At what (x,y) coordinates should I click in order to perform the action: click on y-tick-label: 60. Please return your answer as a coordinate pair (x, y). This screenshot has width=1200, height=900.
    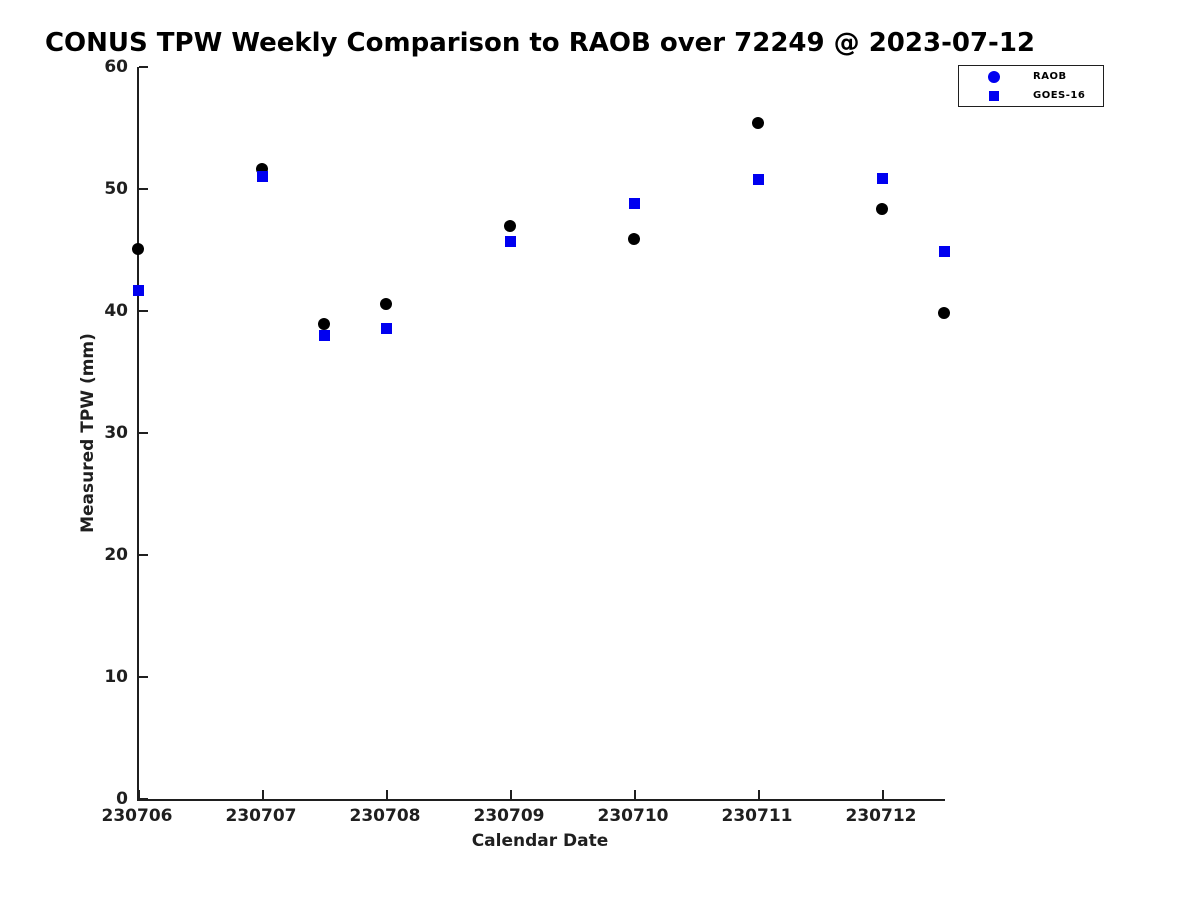
    Looking at the image, I should click on (116, 67).